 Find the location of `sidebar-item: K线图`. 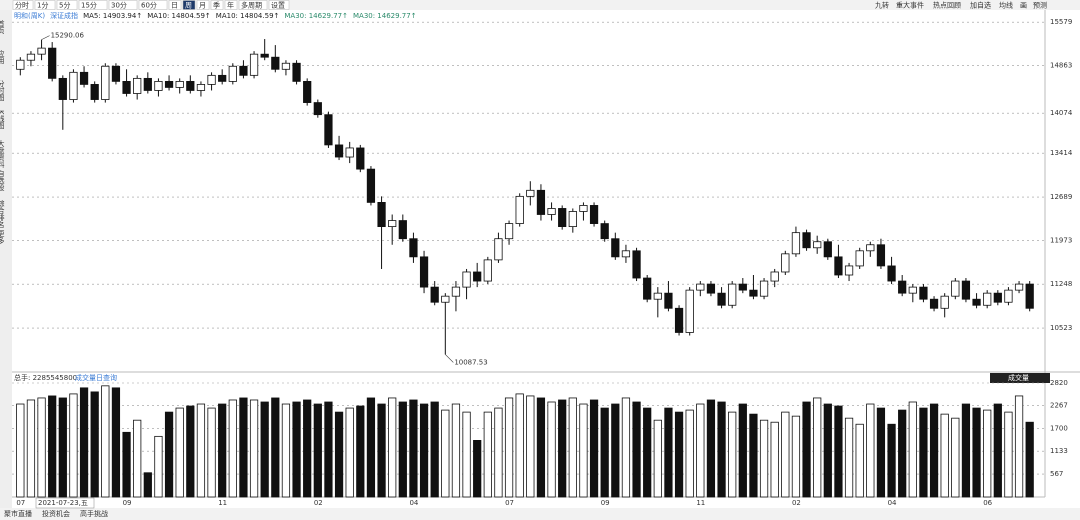

sidebar-item: K线图 is located at coordinates (2, 120).